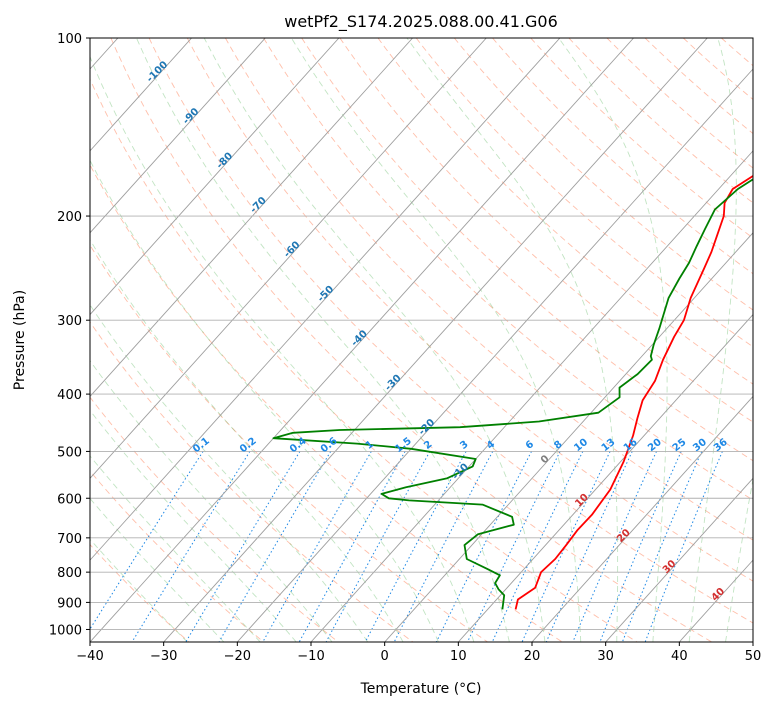  What do you see at coordinates (679, 656) in the screenshot?
I see `x-tick-label: 40` at bounding box center [679, 656].